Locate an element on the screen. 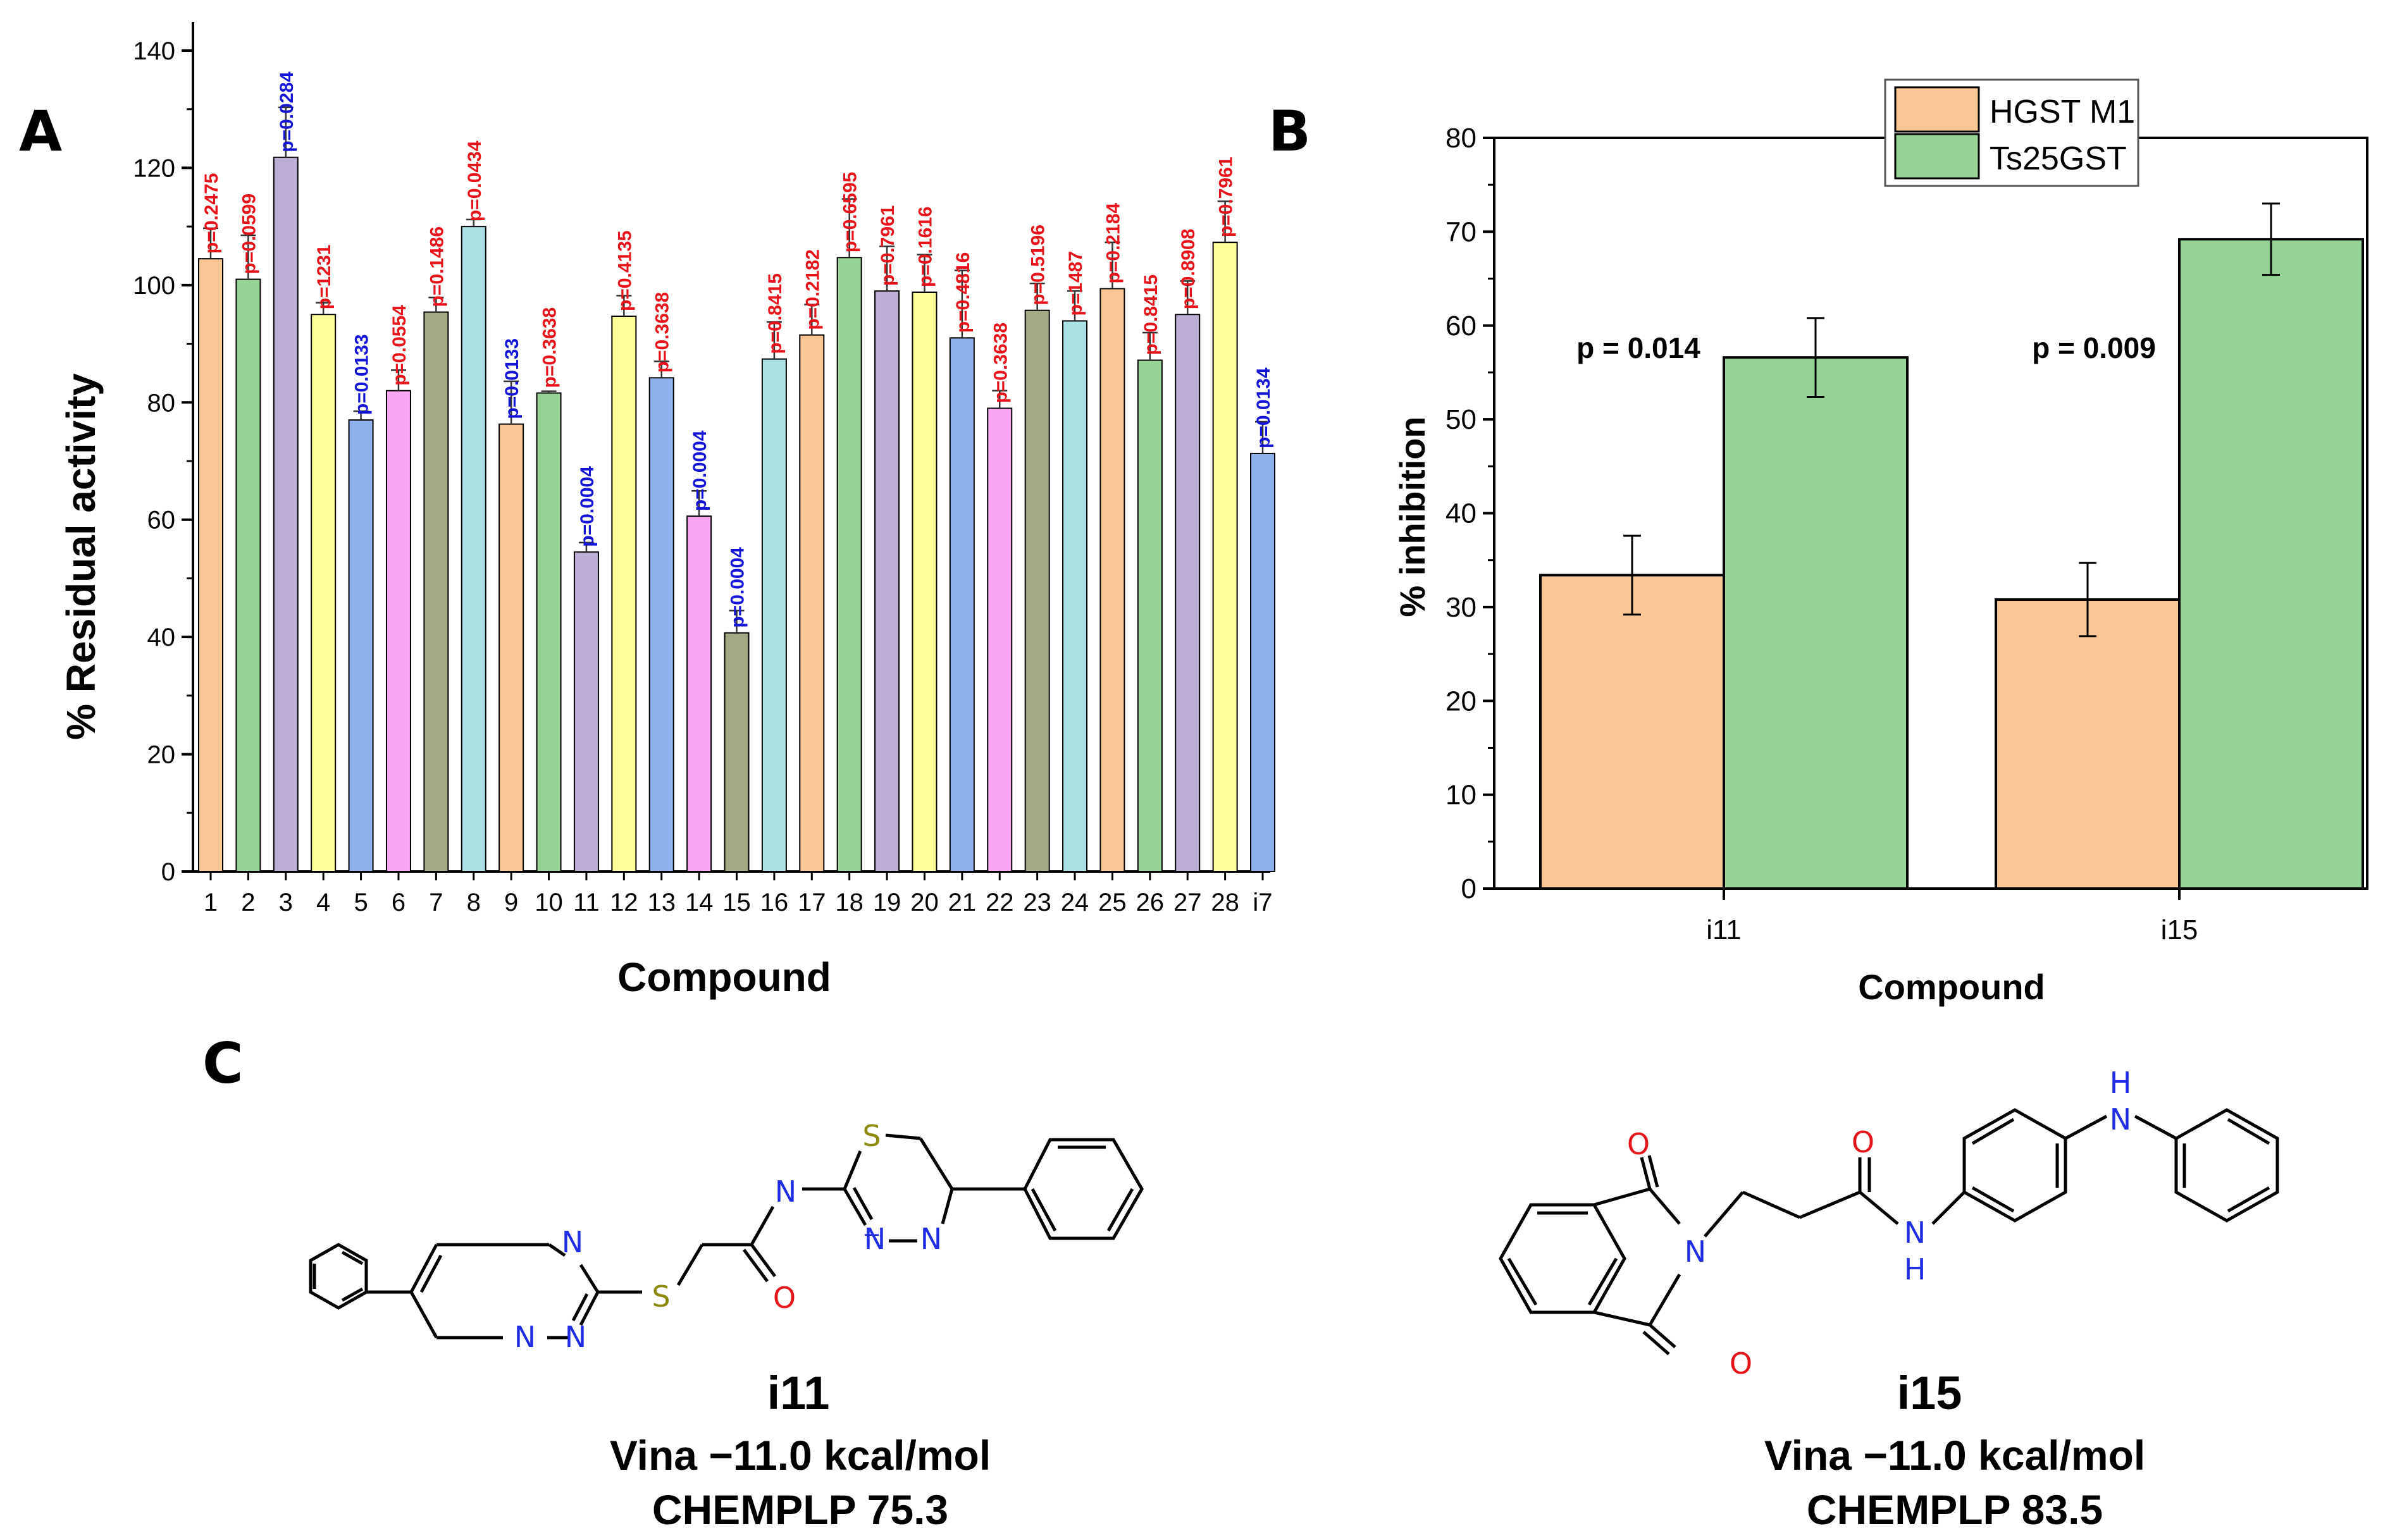 Image resolution: width=2402 pixels, height=1540 pixels. molecule-i11 is located at coordinates (726, 1236).